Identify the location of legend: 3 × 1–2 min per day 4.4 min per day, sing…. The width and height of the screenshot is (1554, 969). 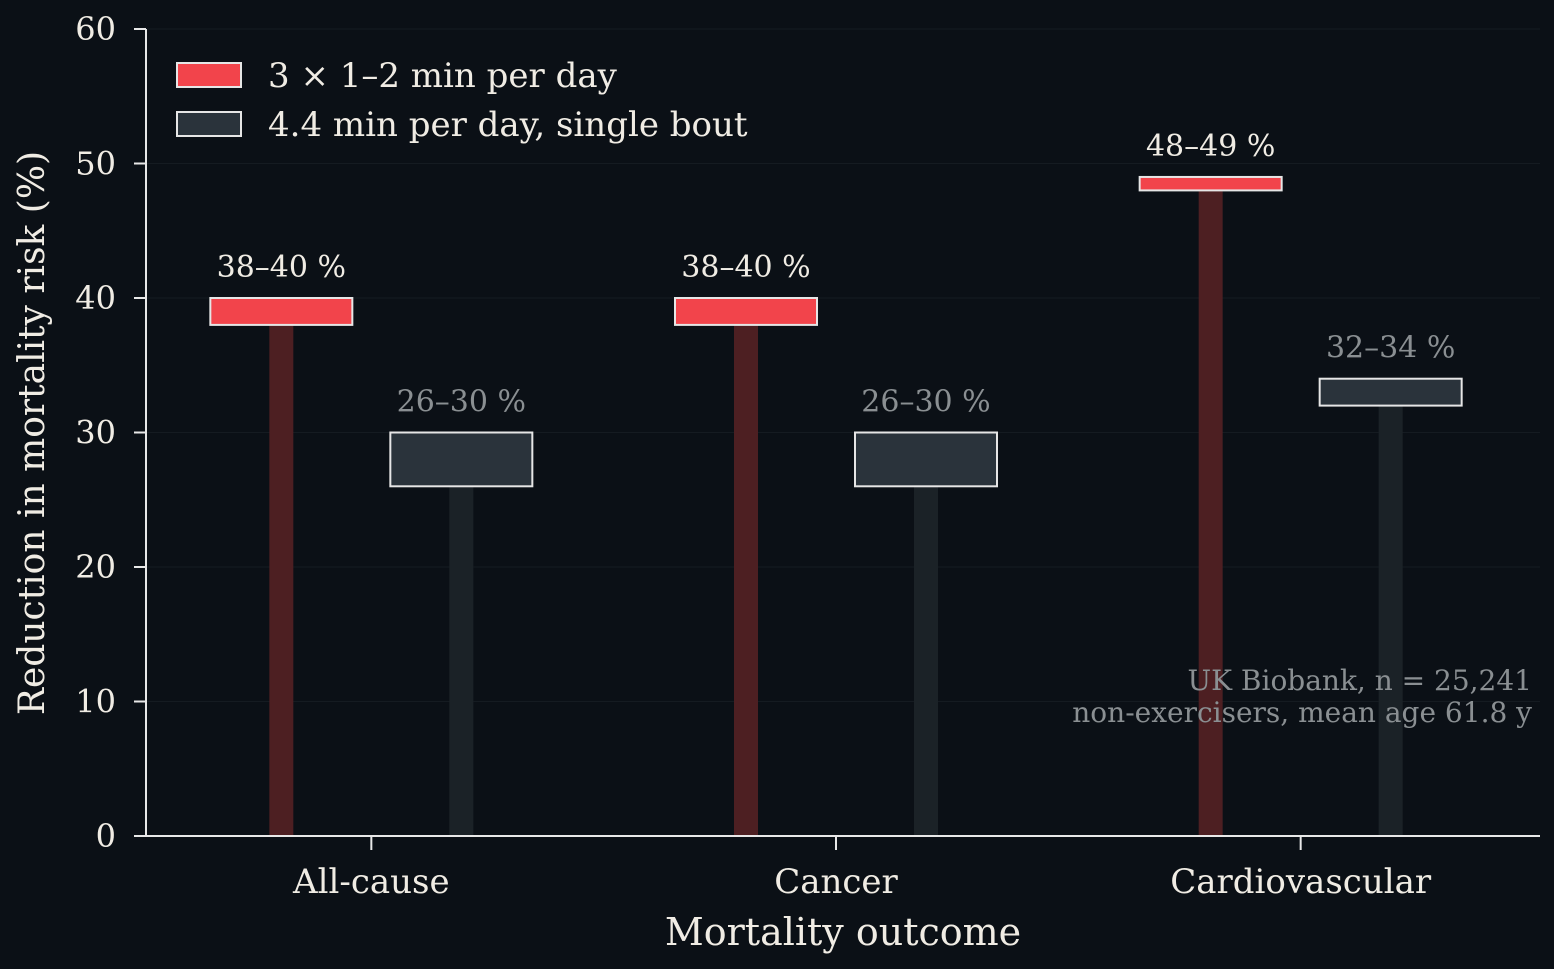
(462, 100).